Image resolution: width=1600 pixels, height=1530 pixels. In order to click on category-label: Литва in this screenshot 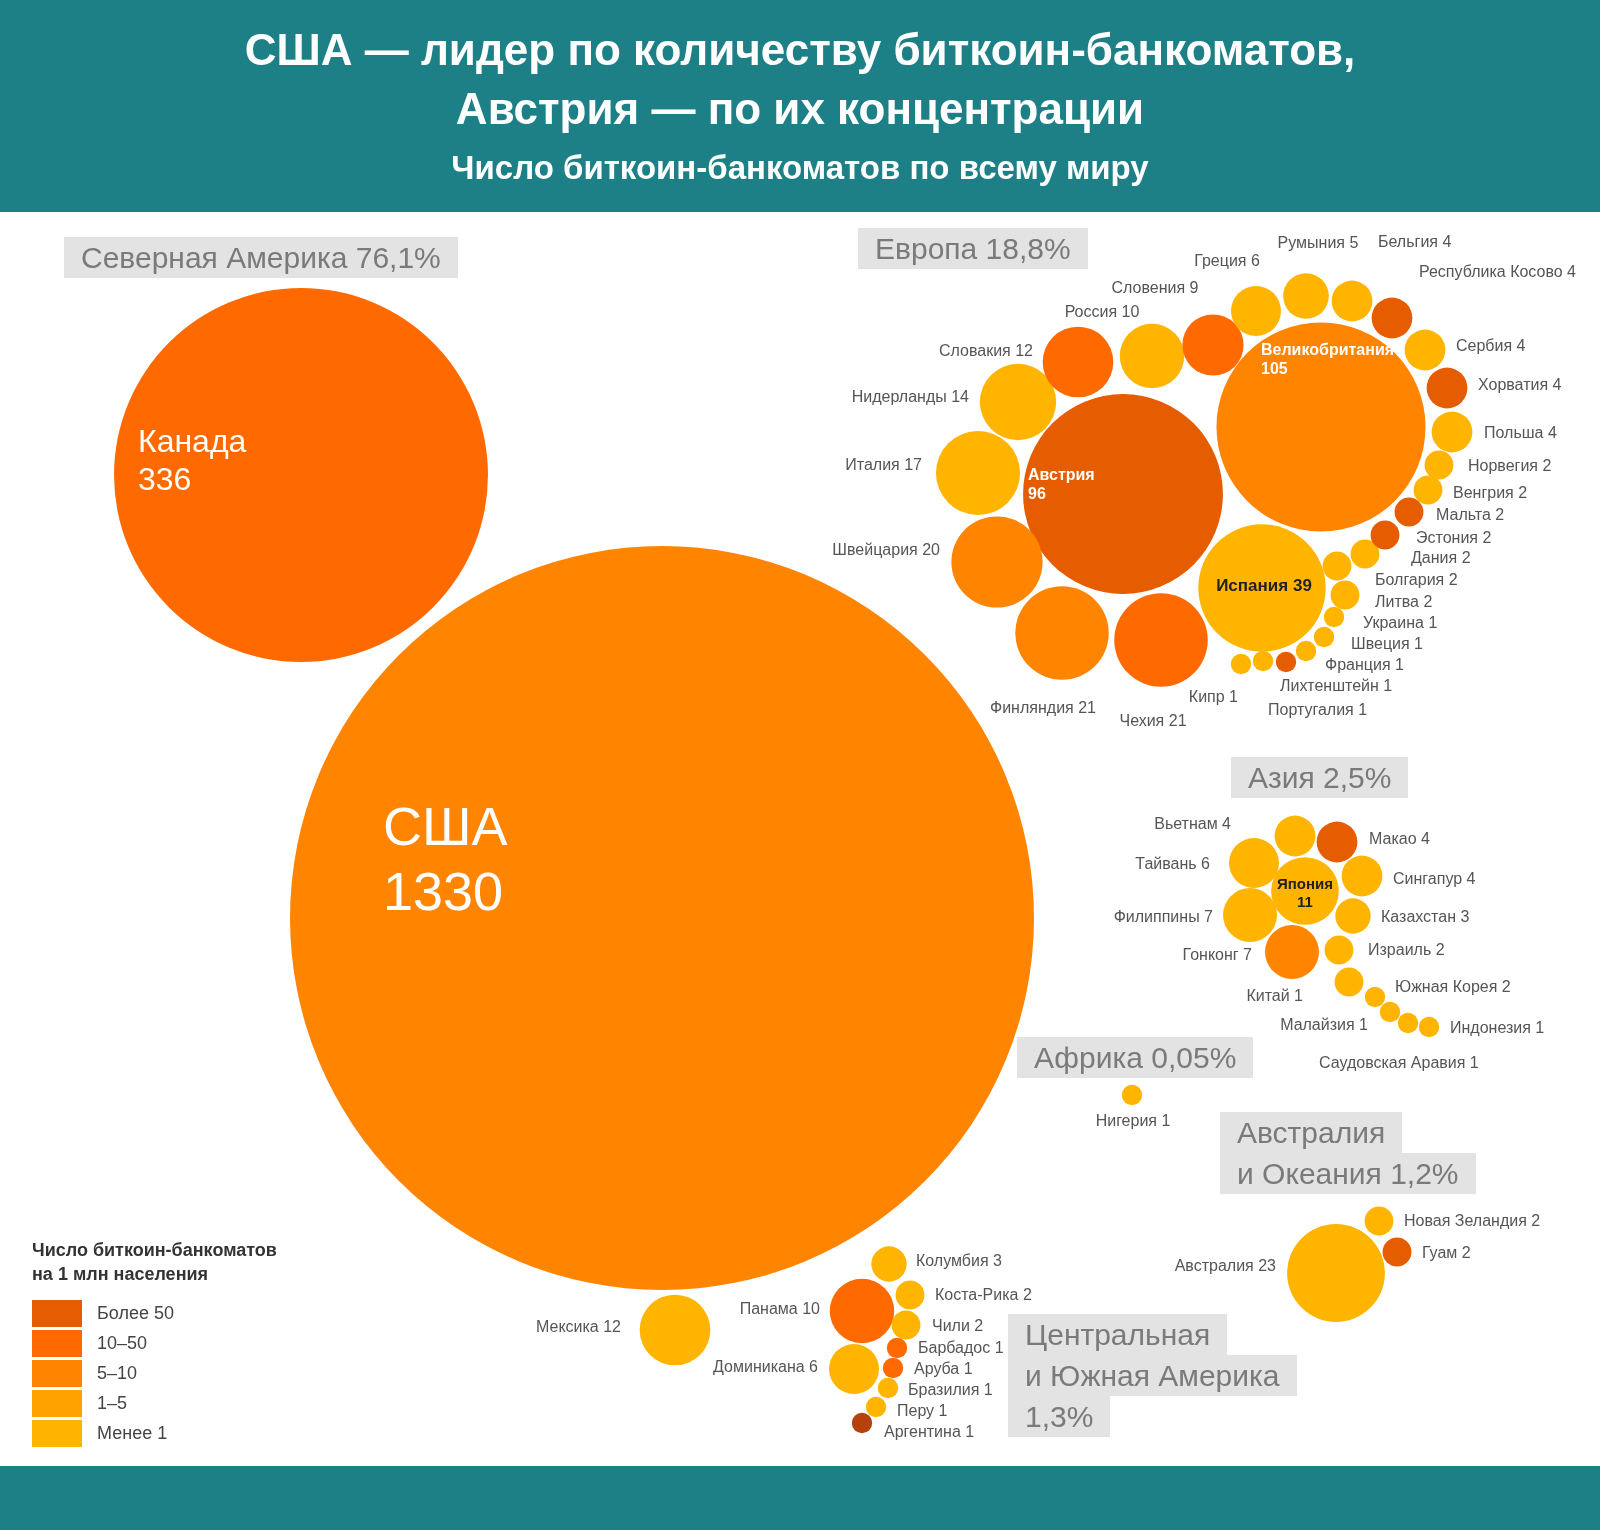, I will do `click(1397, 601)`.